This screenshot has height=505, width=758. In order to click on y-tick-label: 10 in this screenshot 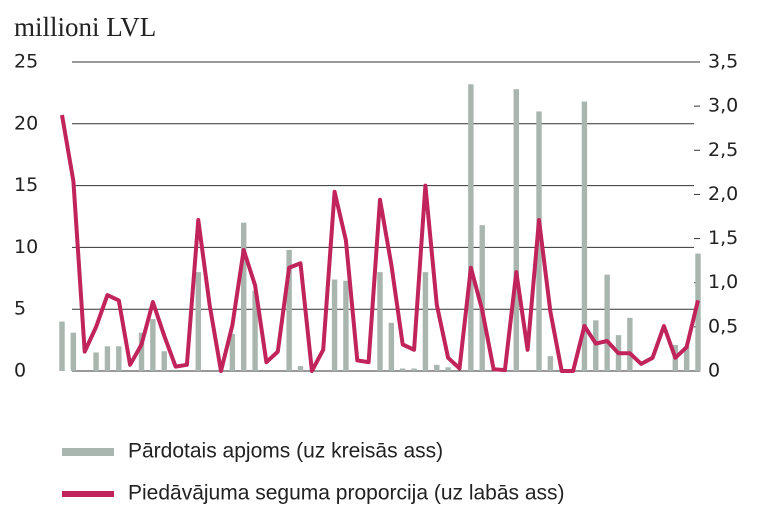, I will do `click(26, 247)`.